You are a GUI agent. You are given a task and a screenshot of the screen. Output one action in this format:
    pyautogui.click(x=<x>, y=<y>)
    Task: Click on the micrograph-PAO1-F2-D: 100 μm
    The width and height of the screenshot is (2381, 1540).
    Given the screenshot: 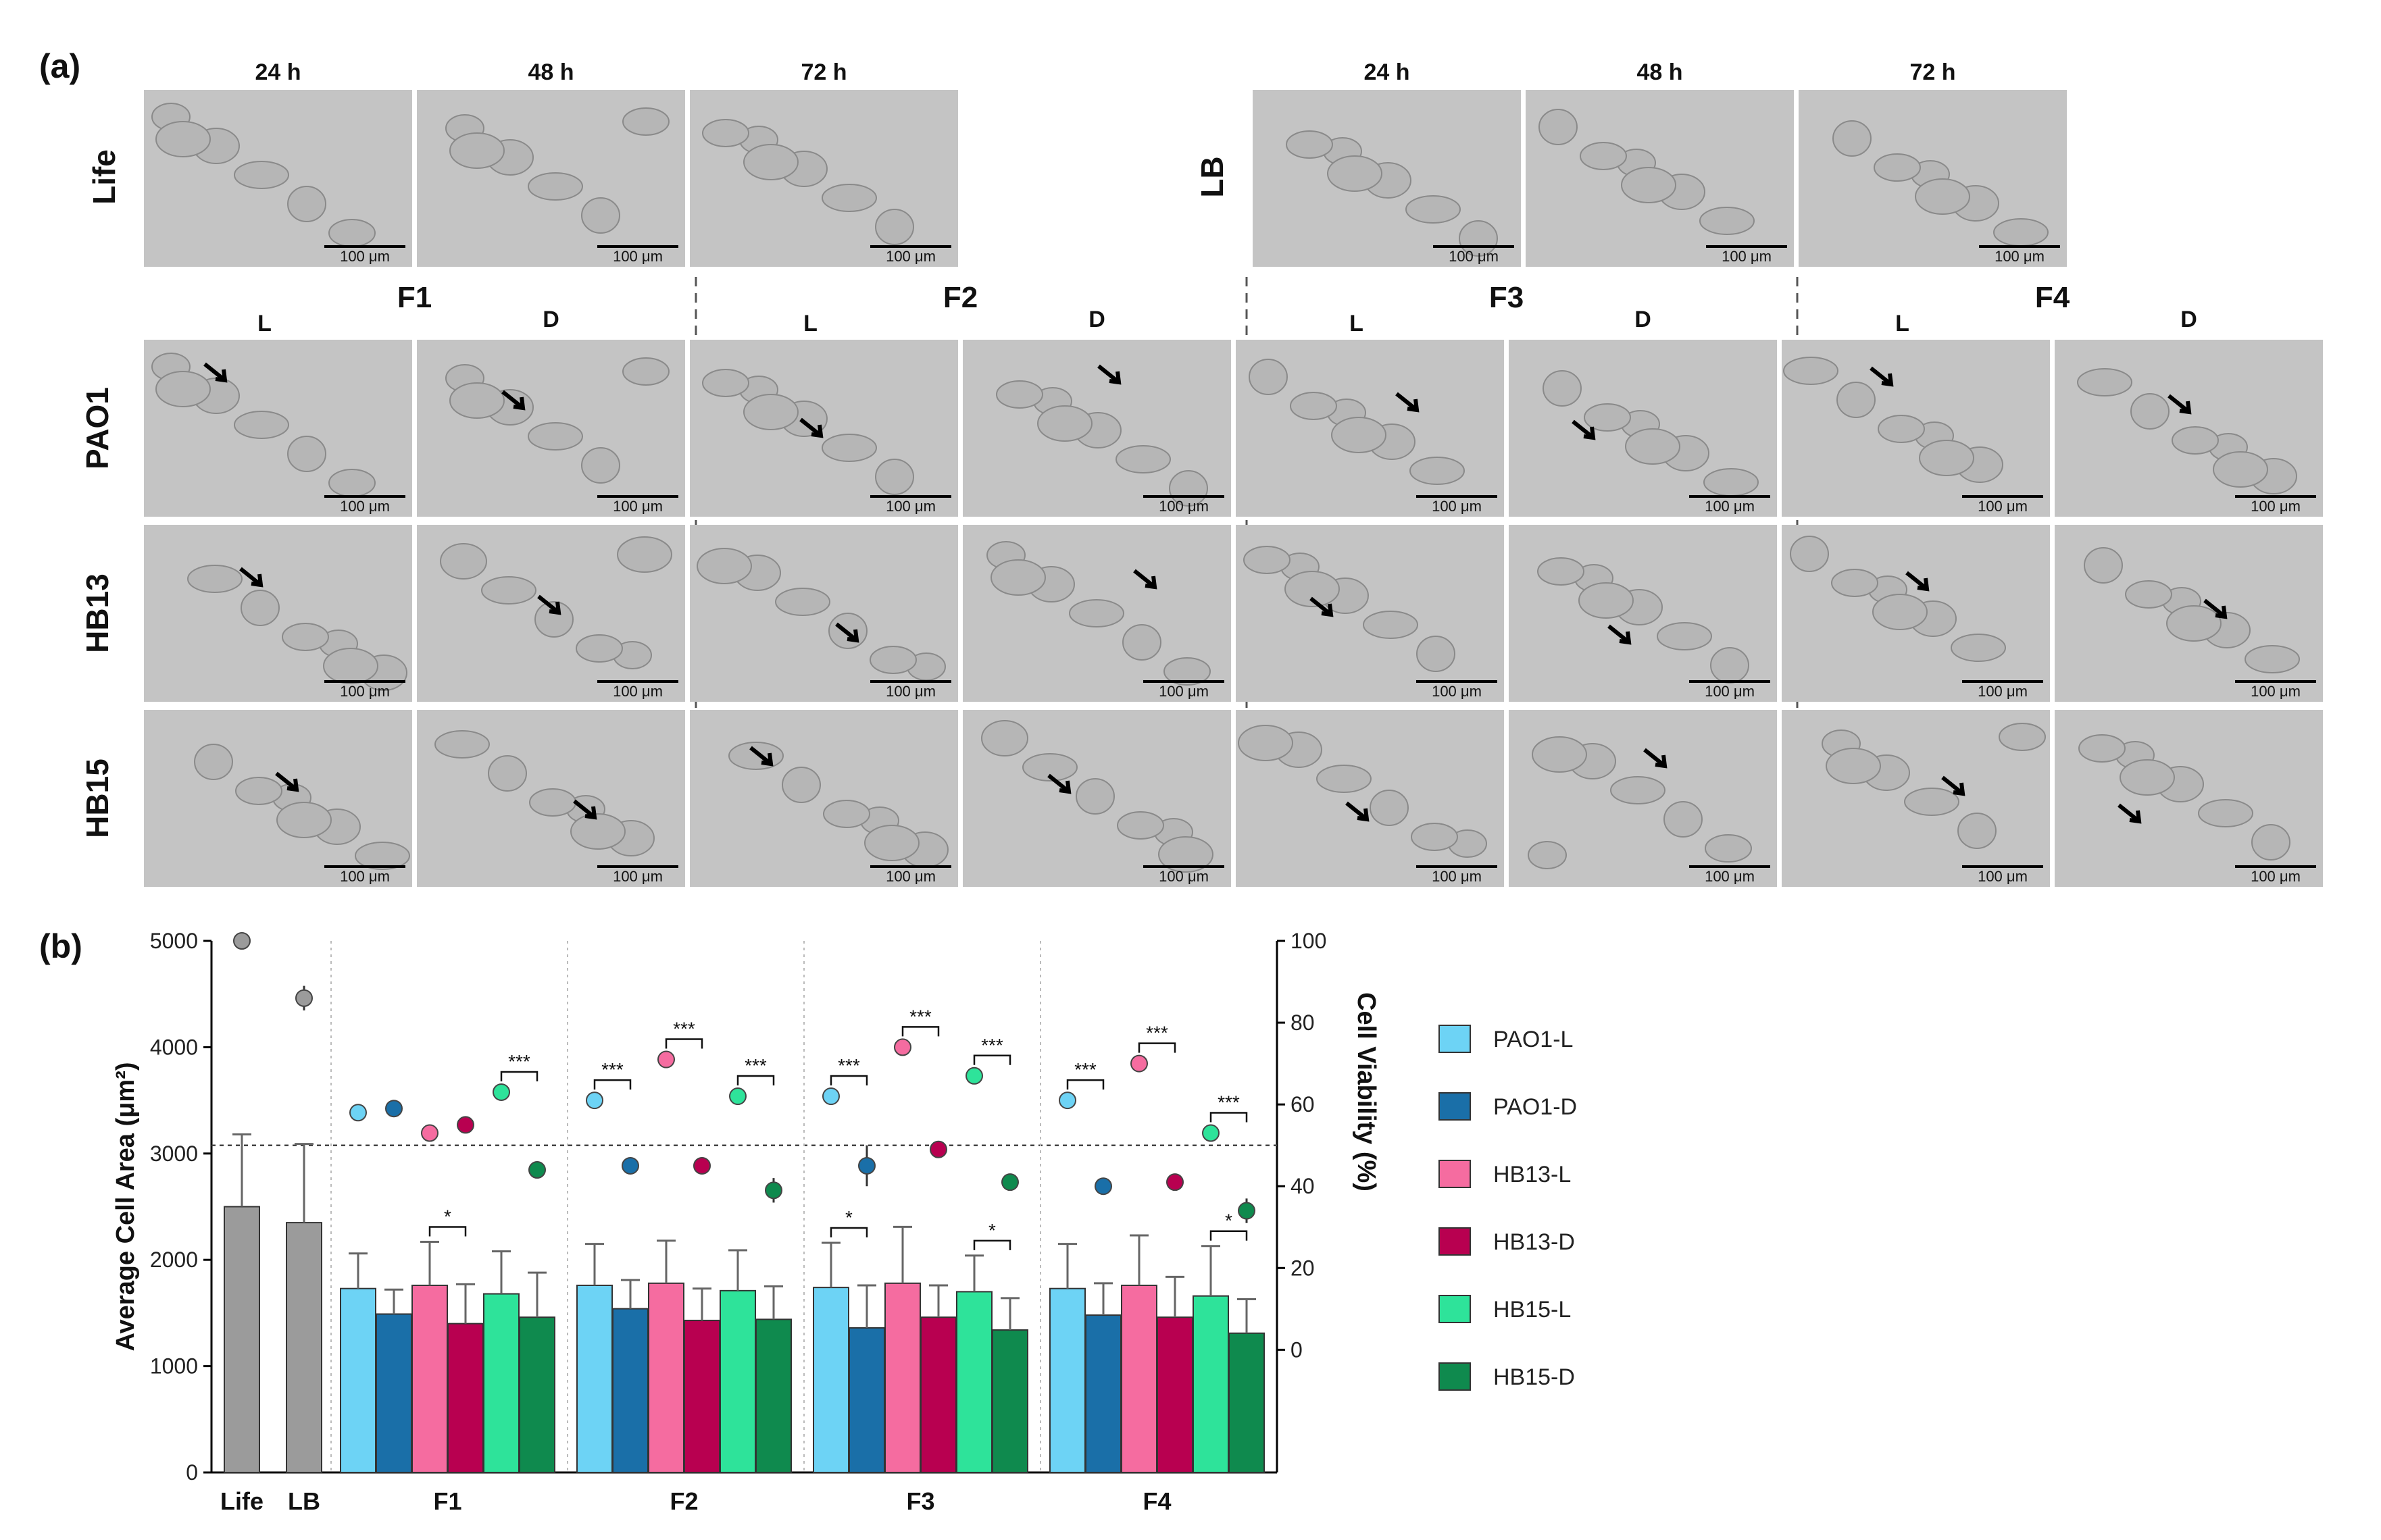 What is the action you would take?
    pyautogui.click(x=1097, y=428)
    